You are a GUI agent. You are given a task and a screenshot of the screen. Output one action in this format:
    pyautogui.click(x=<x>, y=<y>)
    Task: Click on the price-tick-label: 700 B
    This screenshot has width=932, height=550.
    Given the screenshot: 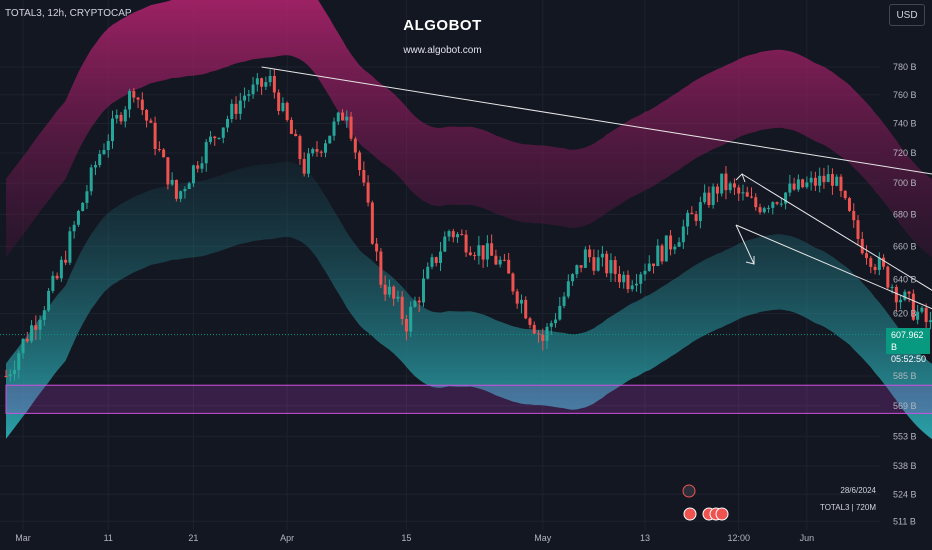 What is the action you would take?
    pyautogui.click(x=905, y=183)
    